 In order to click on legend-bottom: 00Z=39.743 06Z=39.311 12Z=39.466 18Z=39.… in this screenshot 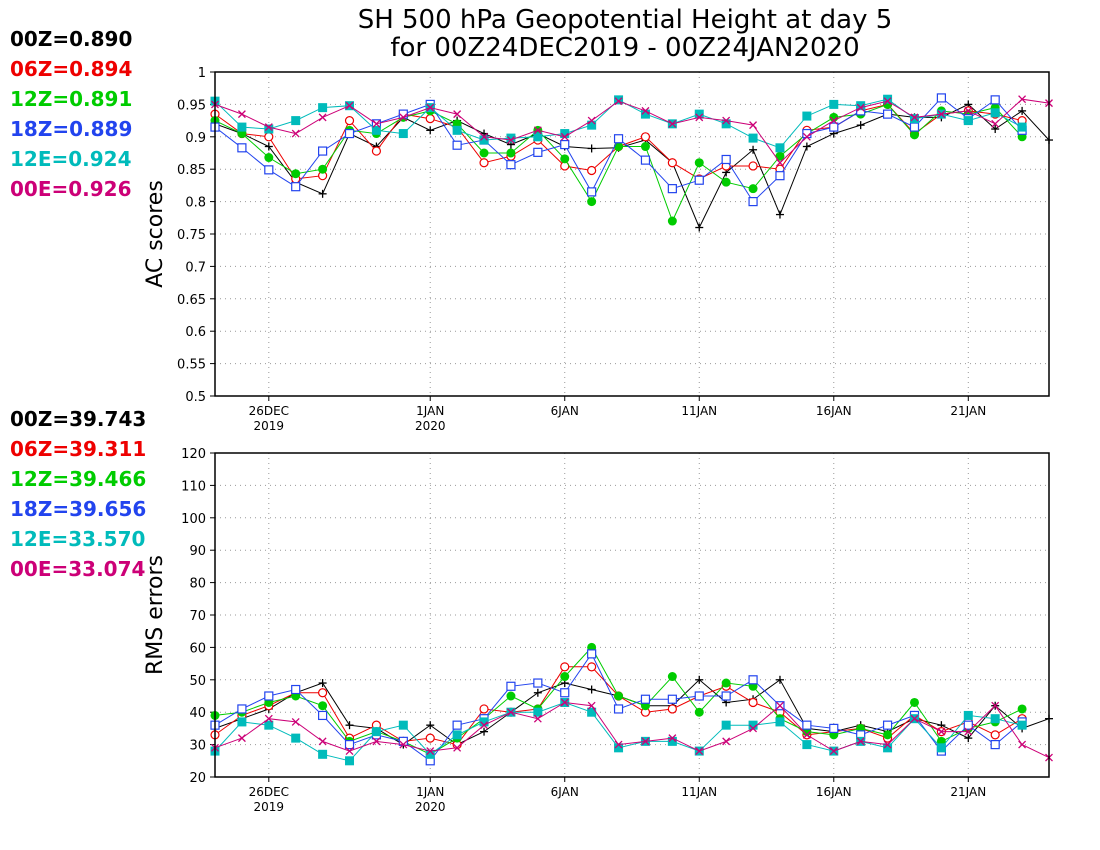, I will do `click(78, 494)`.